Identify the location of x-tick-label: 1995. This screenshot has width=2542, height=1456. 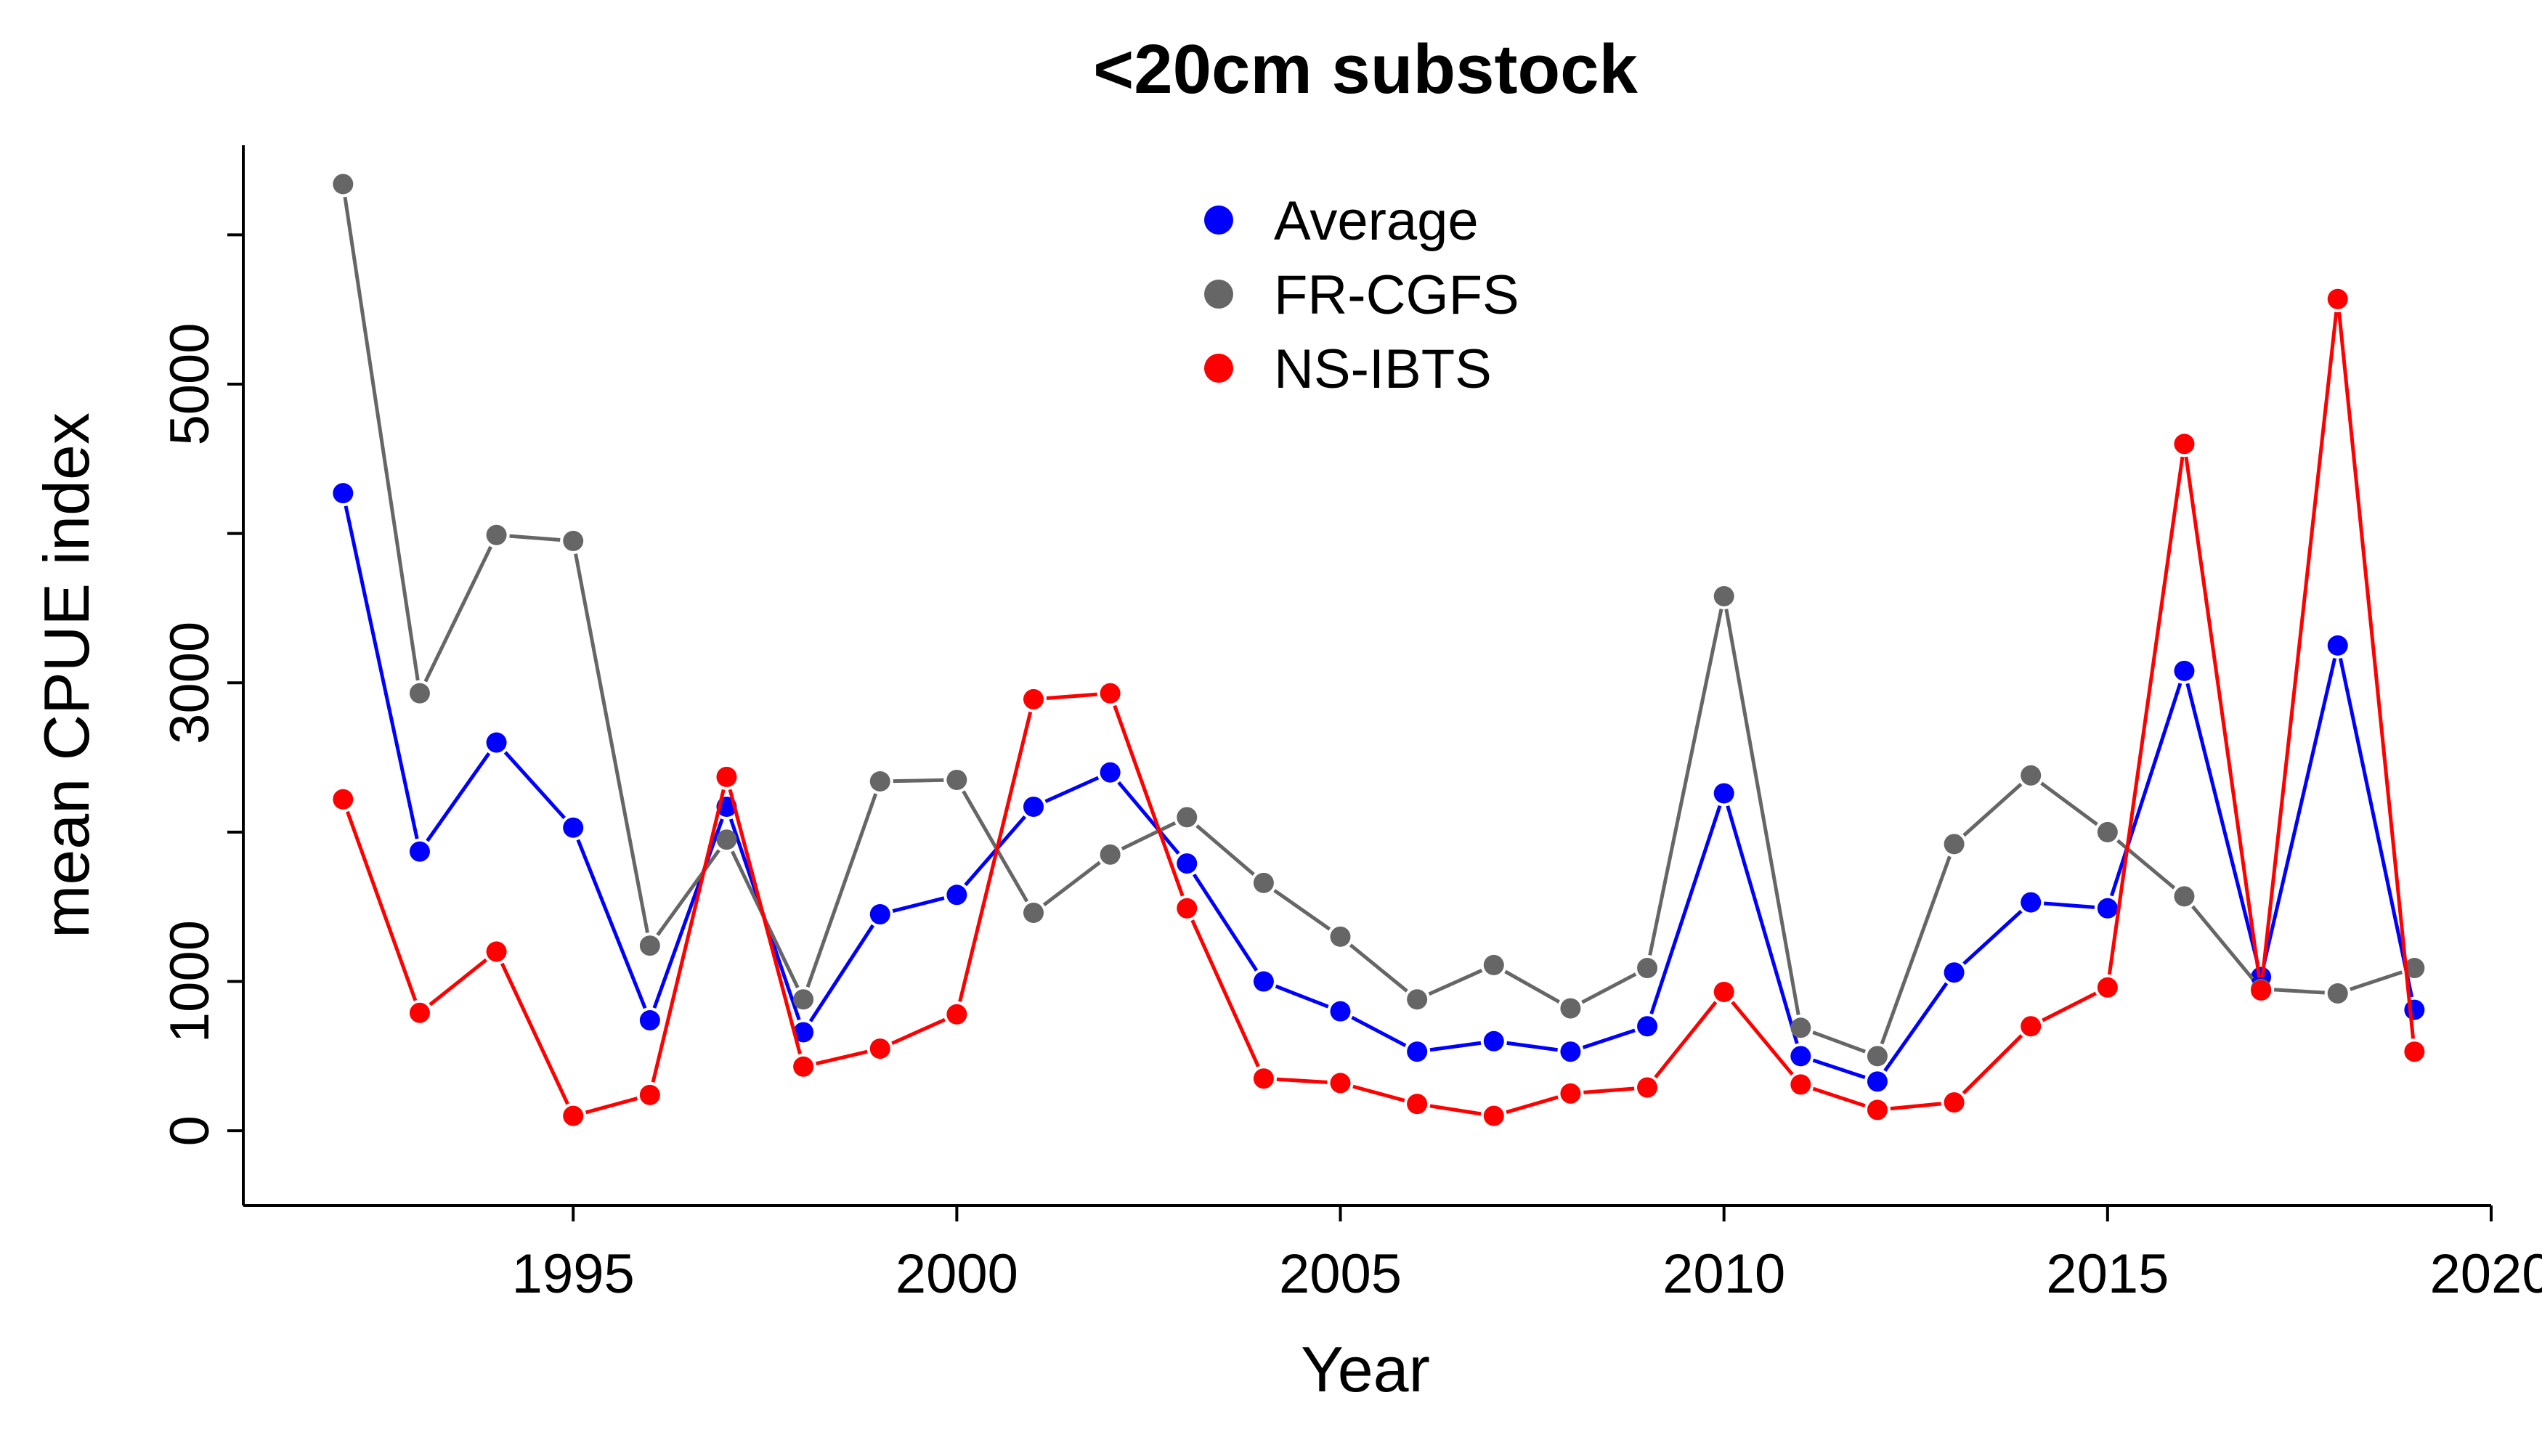
(573, 1274).